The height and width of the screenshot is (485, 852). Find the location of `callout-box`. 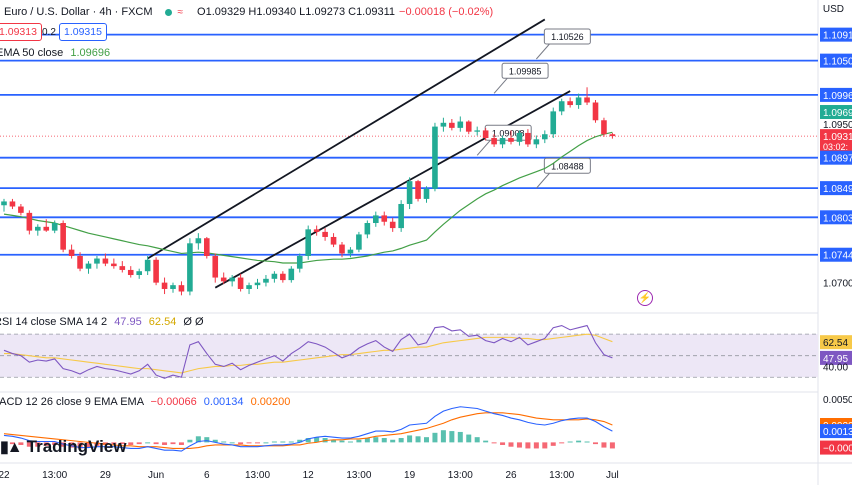

callout-box is located at coordinates (525, 70).